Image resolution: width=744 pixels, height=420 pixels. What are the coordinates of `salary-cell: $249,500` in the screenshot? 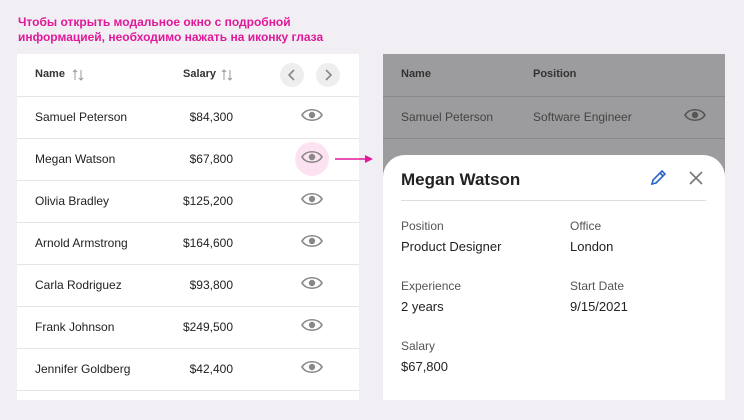 It's located at (207, 327).